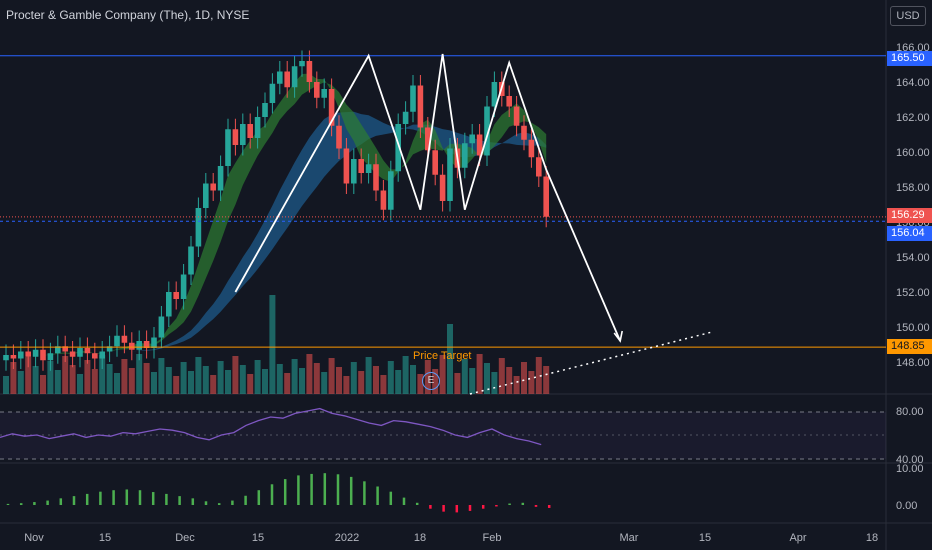 This screenshot has width=932, height=550. What do you see at coordinates (492, 538) in the screenshot?
I see `time-tick-label: Feb` at bounding box center [492, 538].